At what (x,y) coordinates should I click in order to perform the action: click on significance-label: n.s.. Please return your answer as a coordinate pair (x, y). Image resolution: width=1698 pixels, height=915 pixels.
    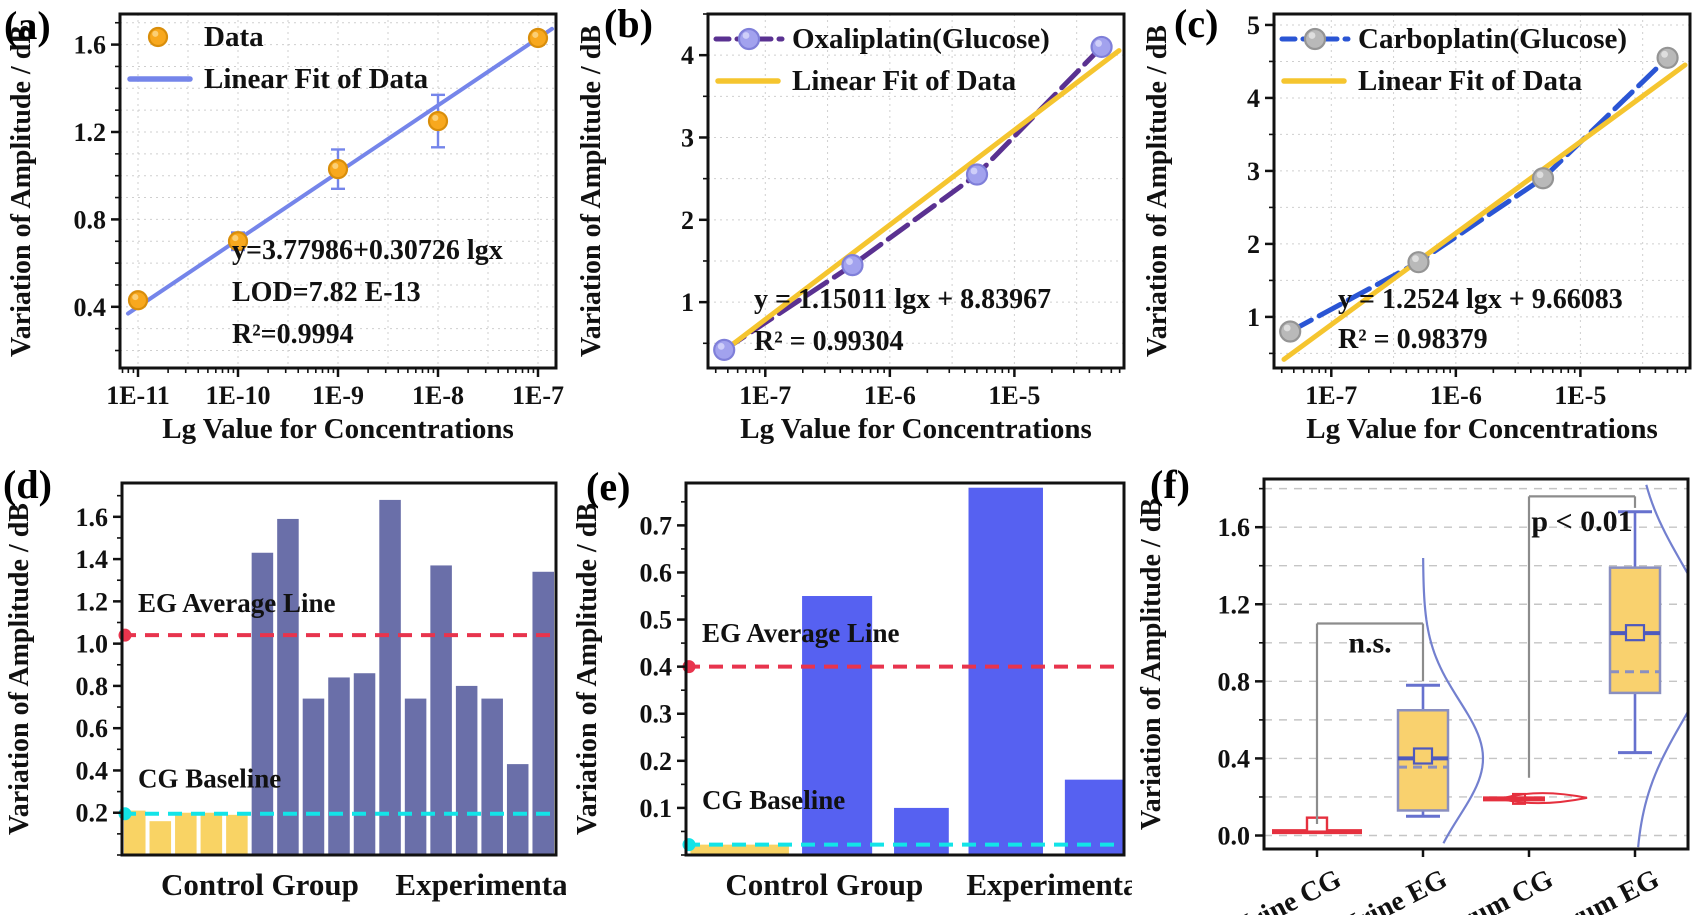
    Looking at the image, I should click on (1369, 642).